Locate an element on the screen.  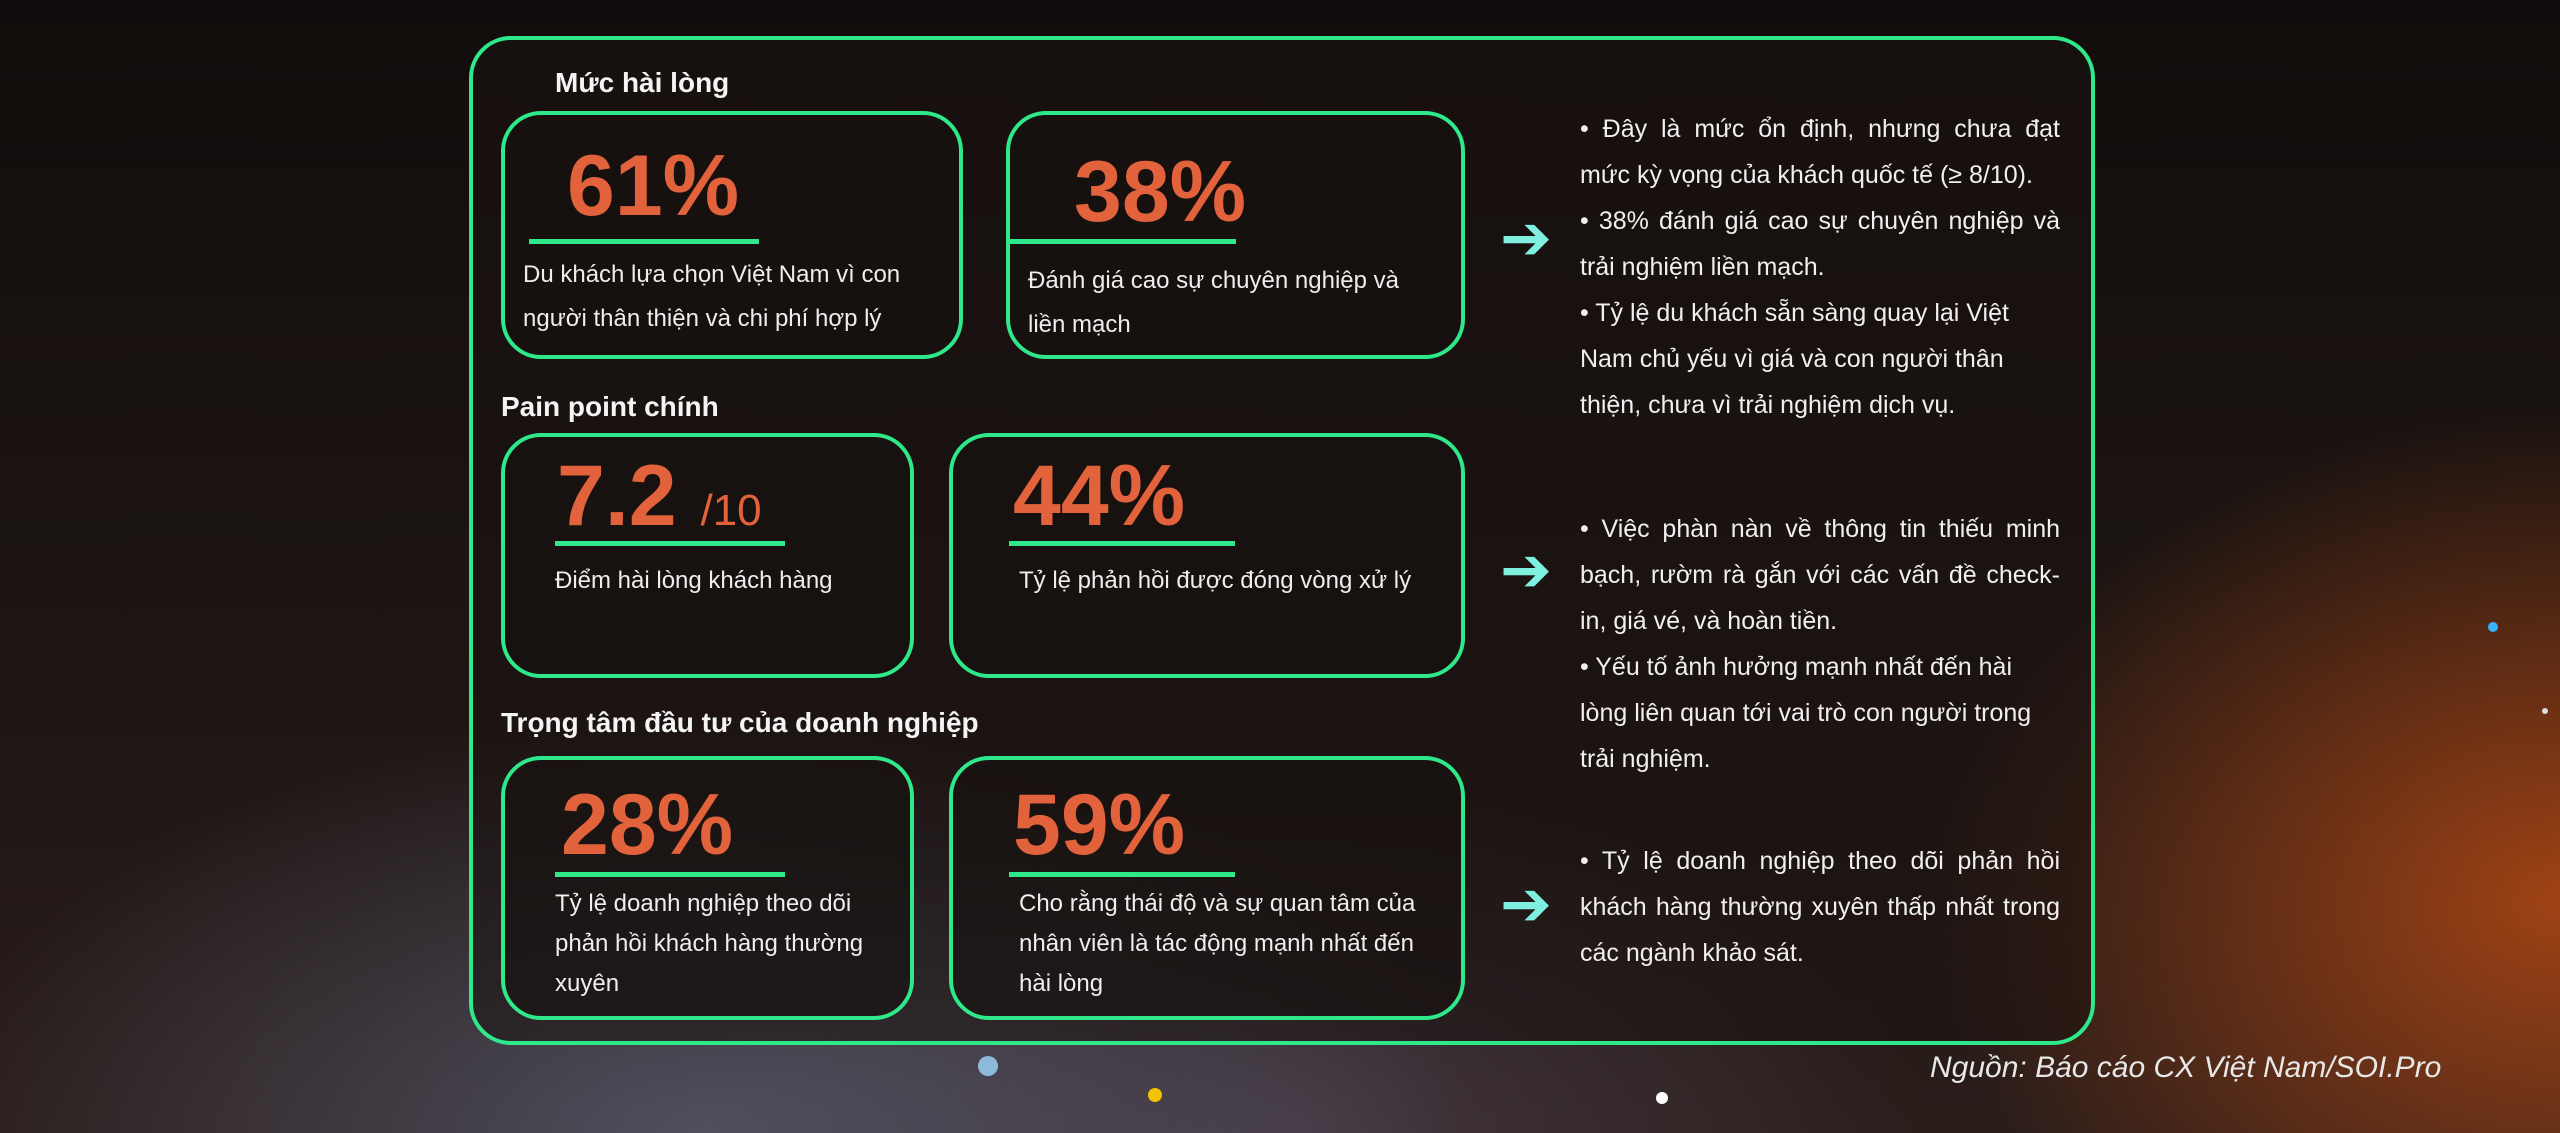
stat-suffix: /10 is located at coordinates (731, 510).